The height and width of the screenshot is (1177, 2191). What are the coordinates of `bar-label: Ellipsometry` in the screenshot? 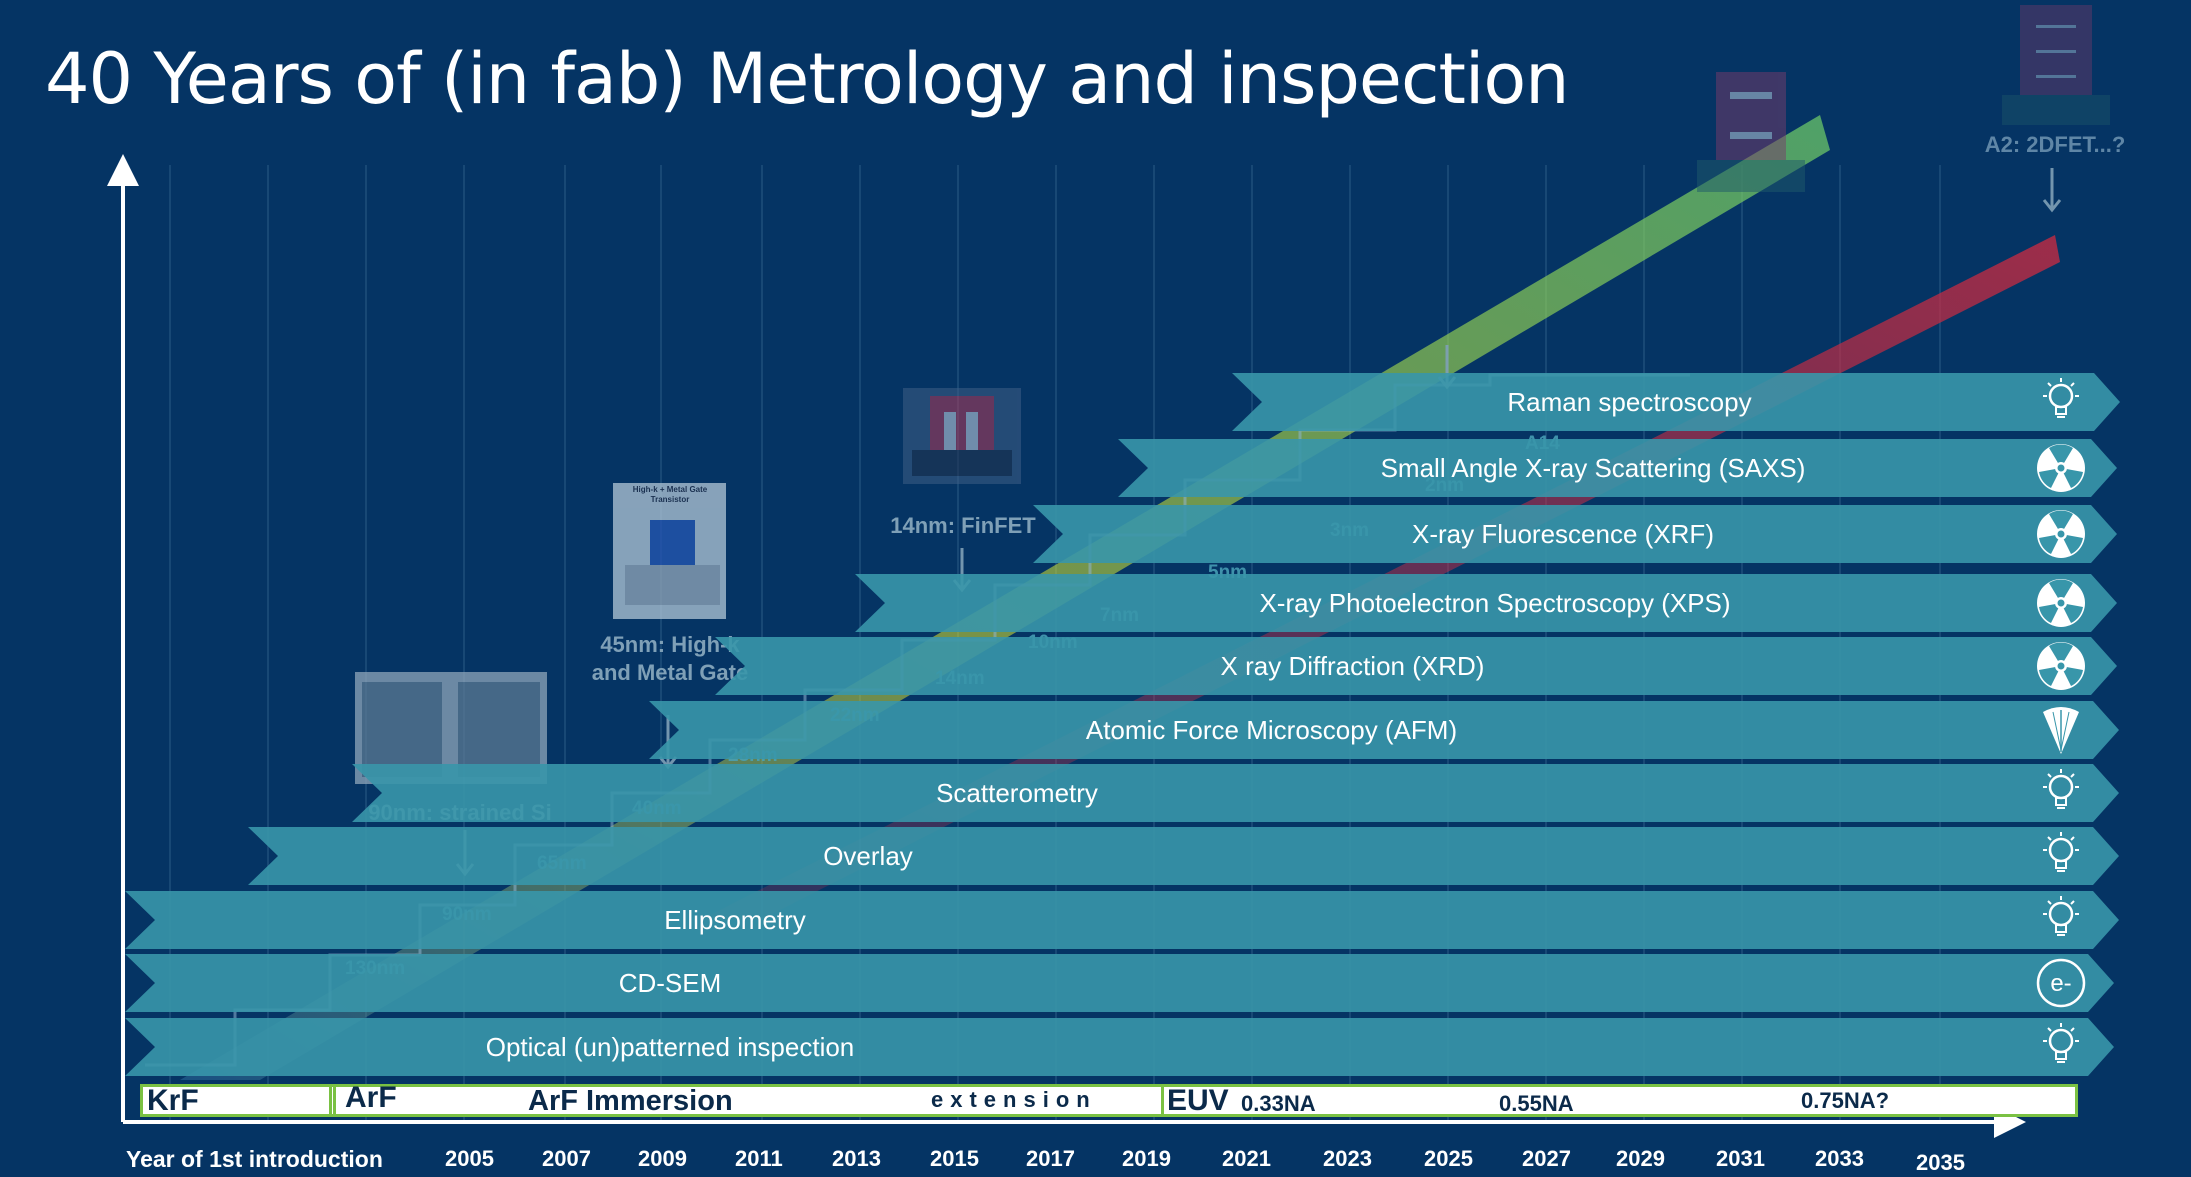 It's located at (735, 920).